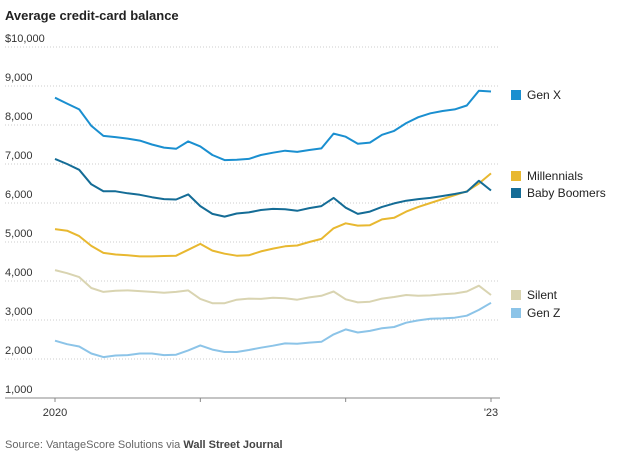 This screenshot has height=459, width=621. I want to click on y-tick-label: 7,000, so click(19, 156).